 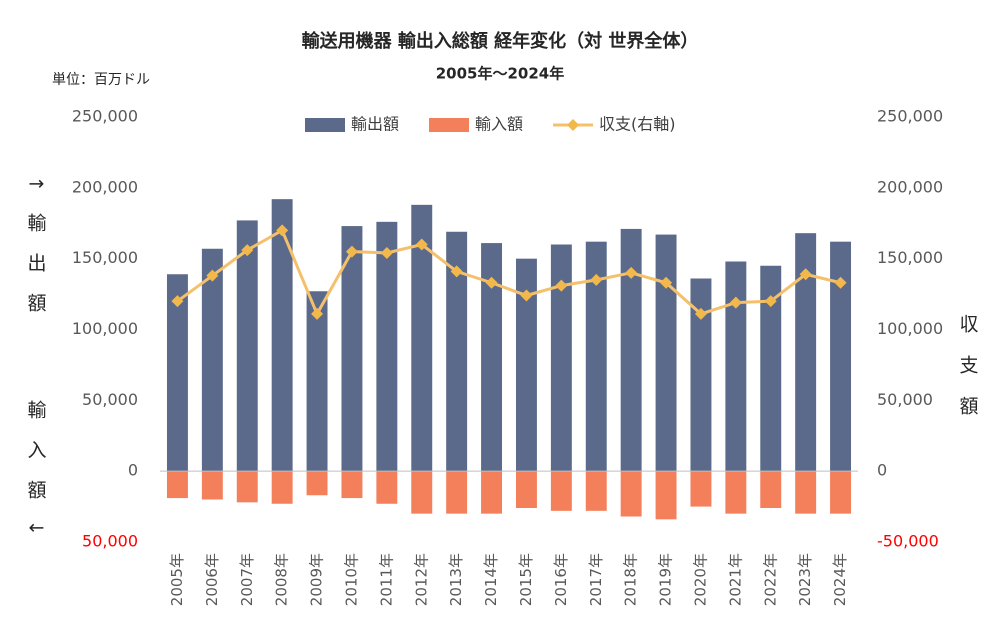 I want to click on y2-tick-label: 200,000, so click(x=910, y=186).